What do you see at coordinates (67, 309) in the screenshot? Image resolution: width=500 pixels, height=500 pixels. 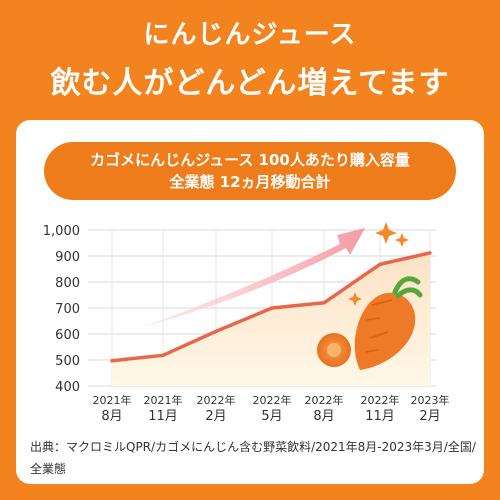 I see `y-tick-label: 700` at bounding box center [67, 309].